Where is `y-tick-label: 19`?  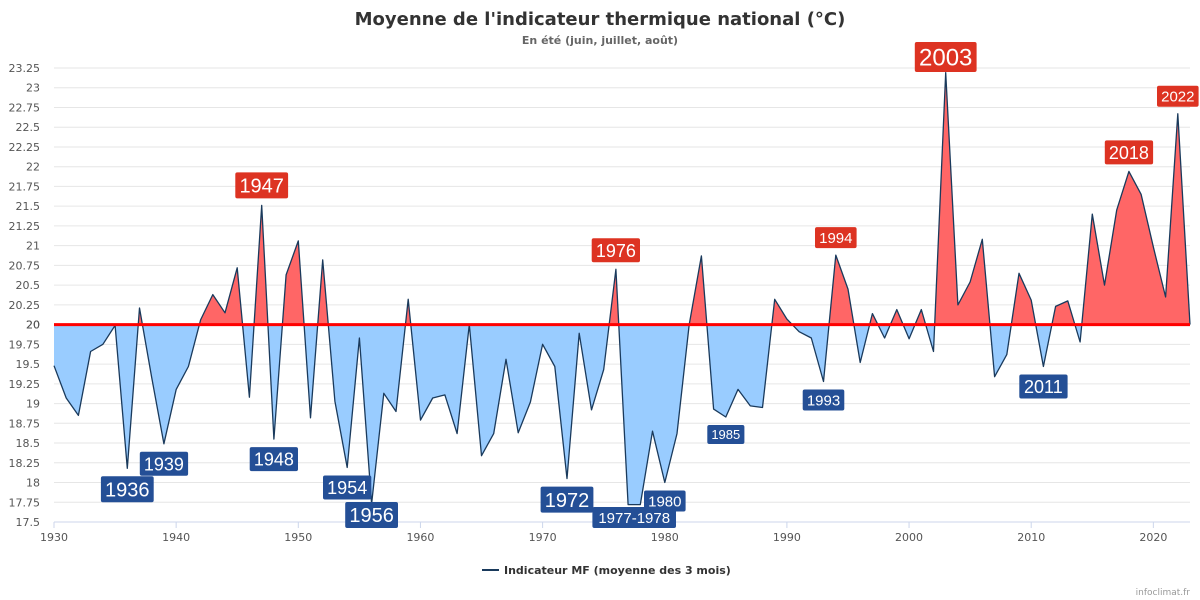 y-tick-label: 19 is located at coordinates (33, 404).